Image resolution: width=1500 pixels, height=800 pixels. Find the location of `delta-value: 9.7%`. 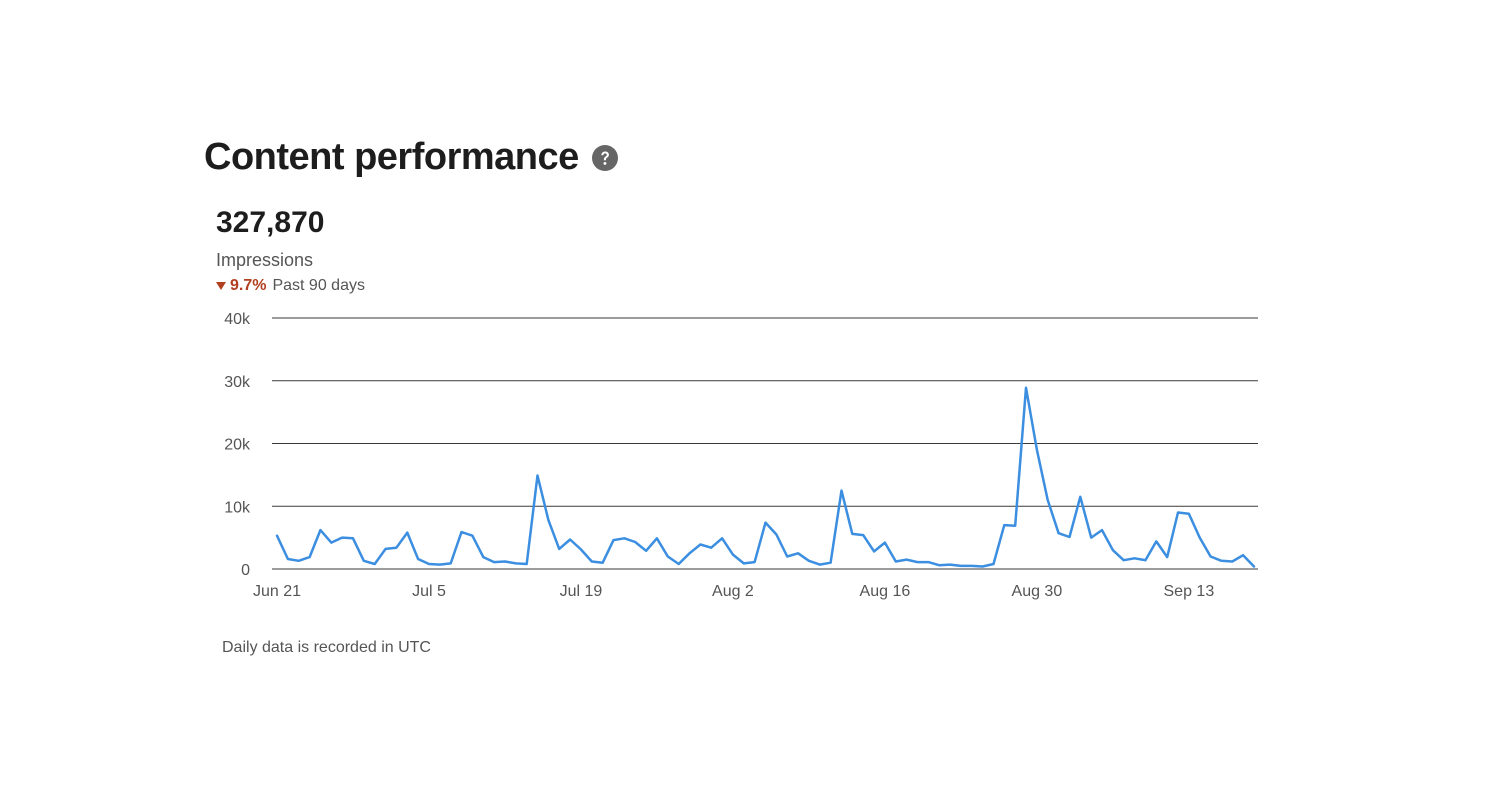

delta-value: 9.7% is located at coordinates (248, 285).